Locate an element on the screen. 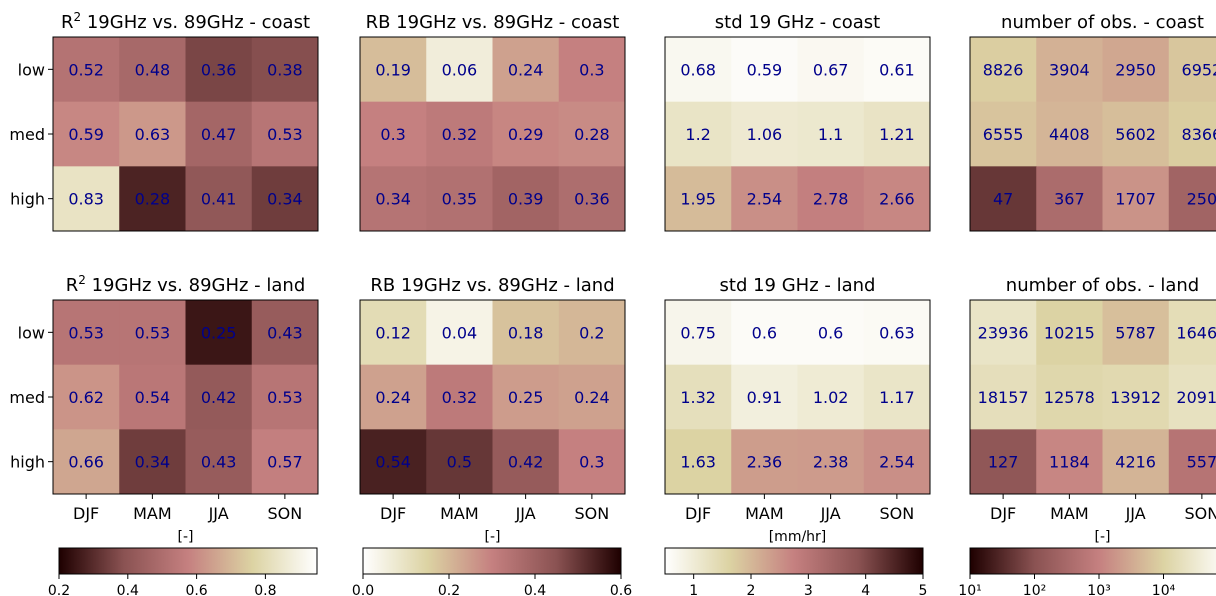 This screenshot has width=1216, height=596. cell-value-label: 2.36 is located at coordinates (765, 462).